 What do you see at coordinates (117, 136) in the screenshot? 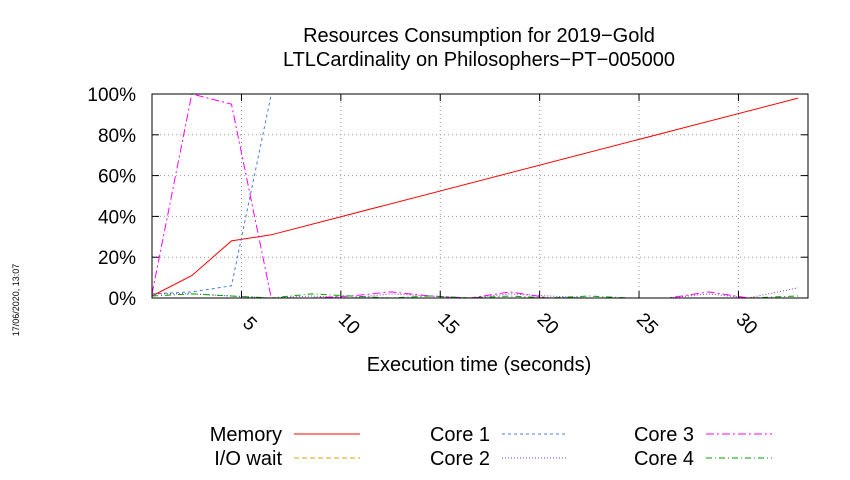
I see `y-tick-label: 80%` at bounding box center [117, 136].